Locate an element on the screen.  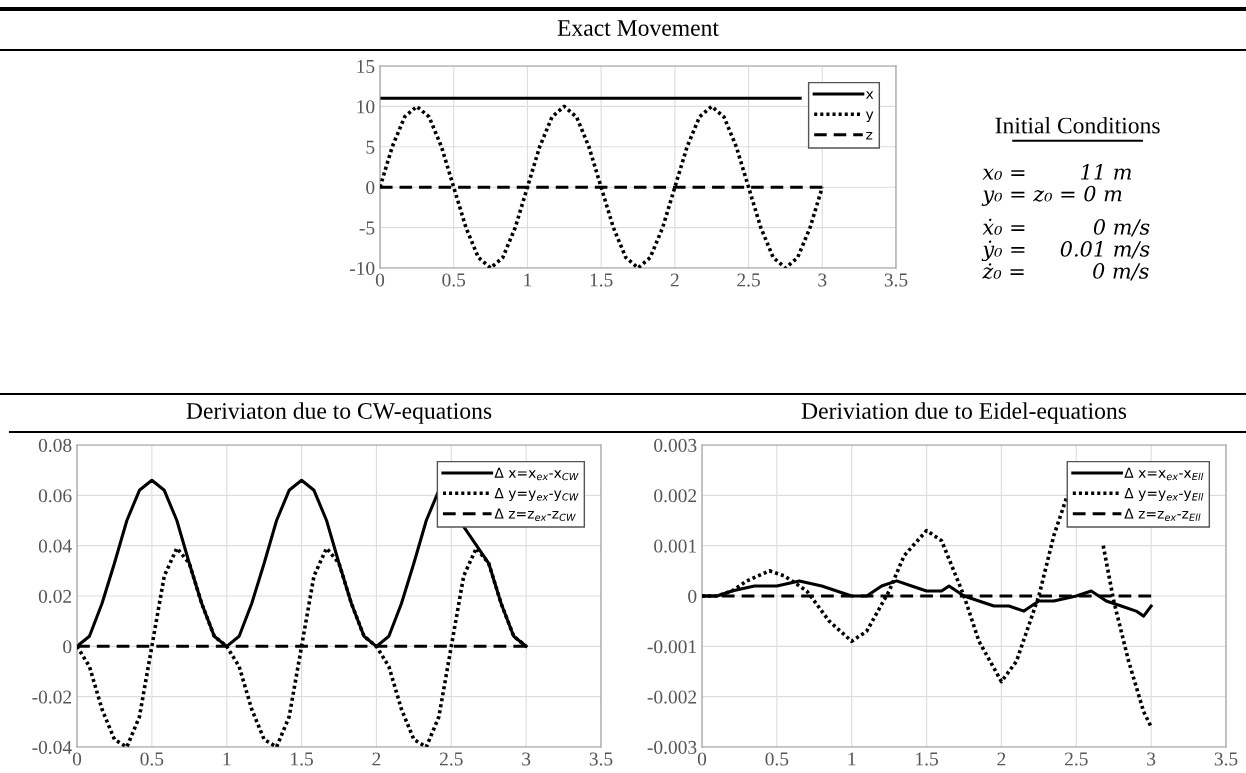
text: Initial Conditions is located at coordinates (1077, 125).